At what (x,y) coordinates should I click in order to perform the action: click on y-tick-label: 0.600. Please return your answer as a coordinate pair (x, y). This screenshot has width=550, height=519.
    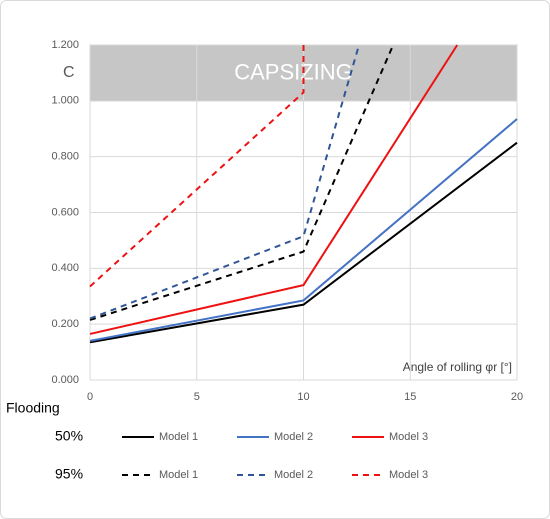
    Looking at the image, I should click on (65, 212).